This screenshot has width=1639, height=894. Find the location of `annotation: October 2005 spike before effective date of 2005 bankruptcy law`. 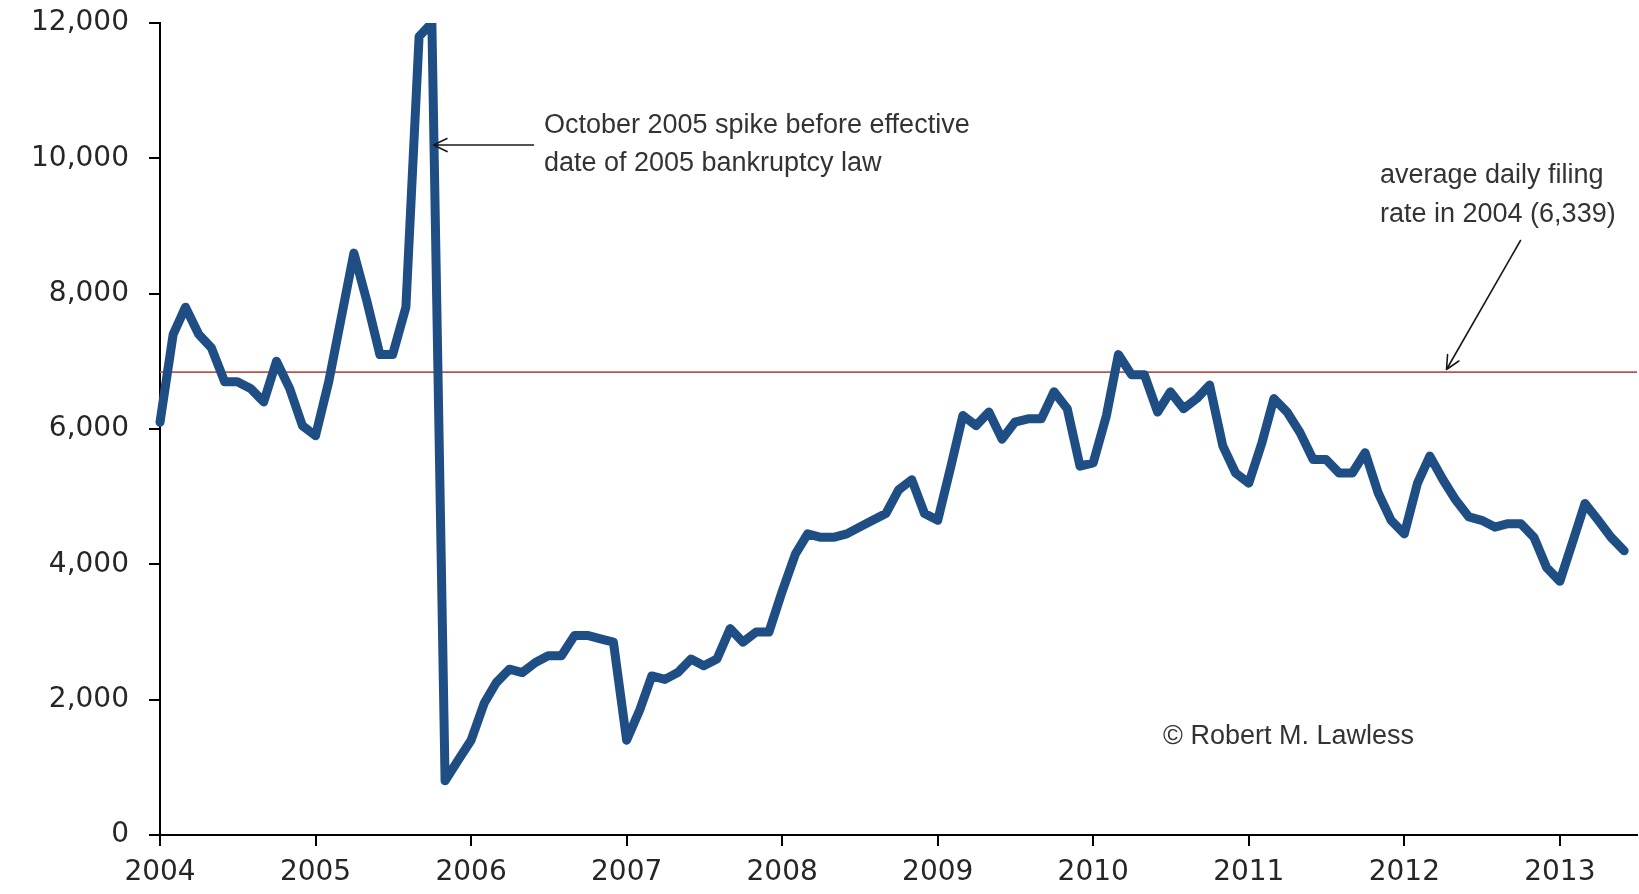

annotation: October 2005 spike before effective date of 2005 bankruptcy law is located at coordinates (756, 143).